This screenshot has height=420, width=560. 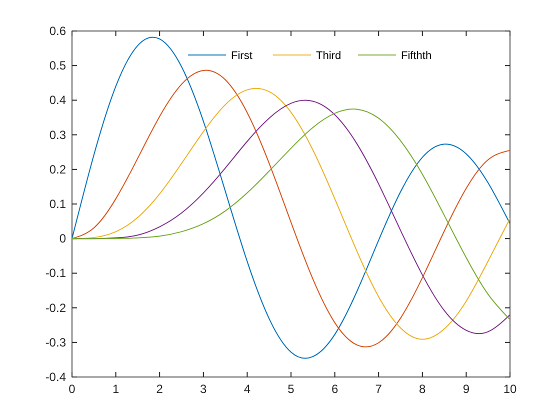 I want to click on y-tick-label: 0.4, so click(x=57, y=100).